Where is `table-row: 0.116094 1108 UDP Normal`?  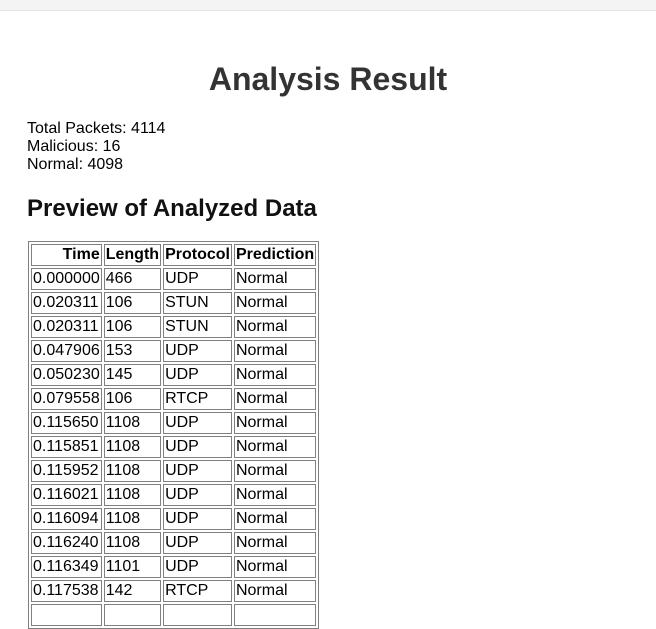
table-row: 0.116094 1108 UDP Normal is located at coordinates (174, 519).